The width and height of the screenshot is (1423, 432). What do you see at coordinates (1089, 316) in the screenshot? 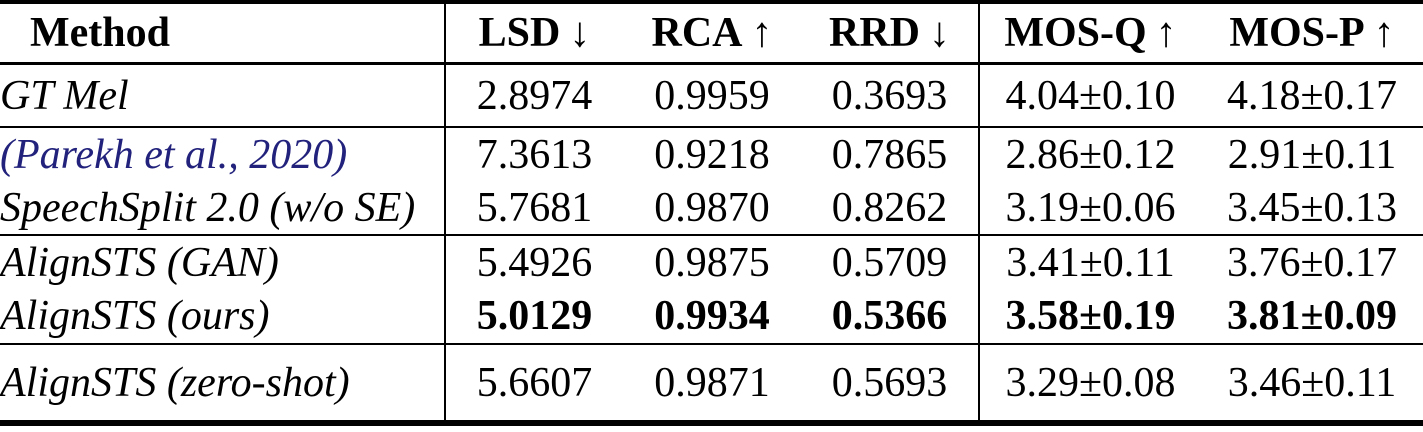
I see `mosq-value: 3.58±0.19` at bounding box center [1089, 316].